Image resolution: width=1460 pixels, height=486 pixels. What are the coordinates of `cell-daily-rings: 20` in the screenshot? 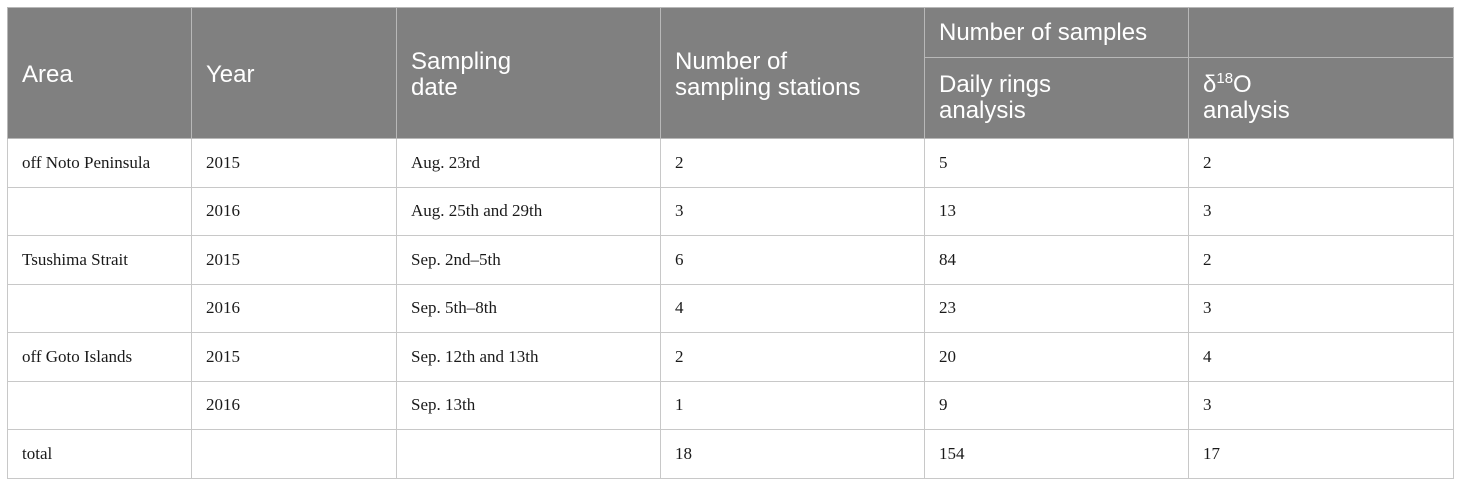 It's located at (1056, 357).